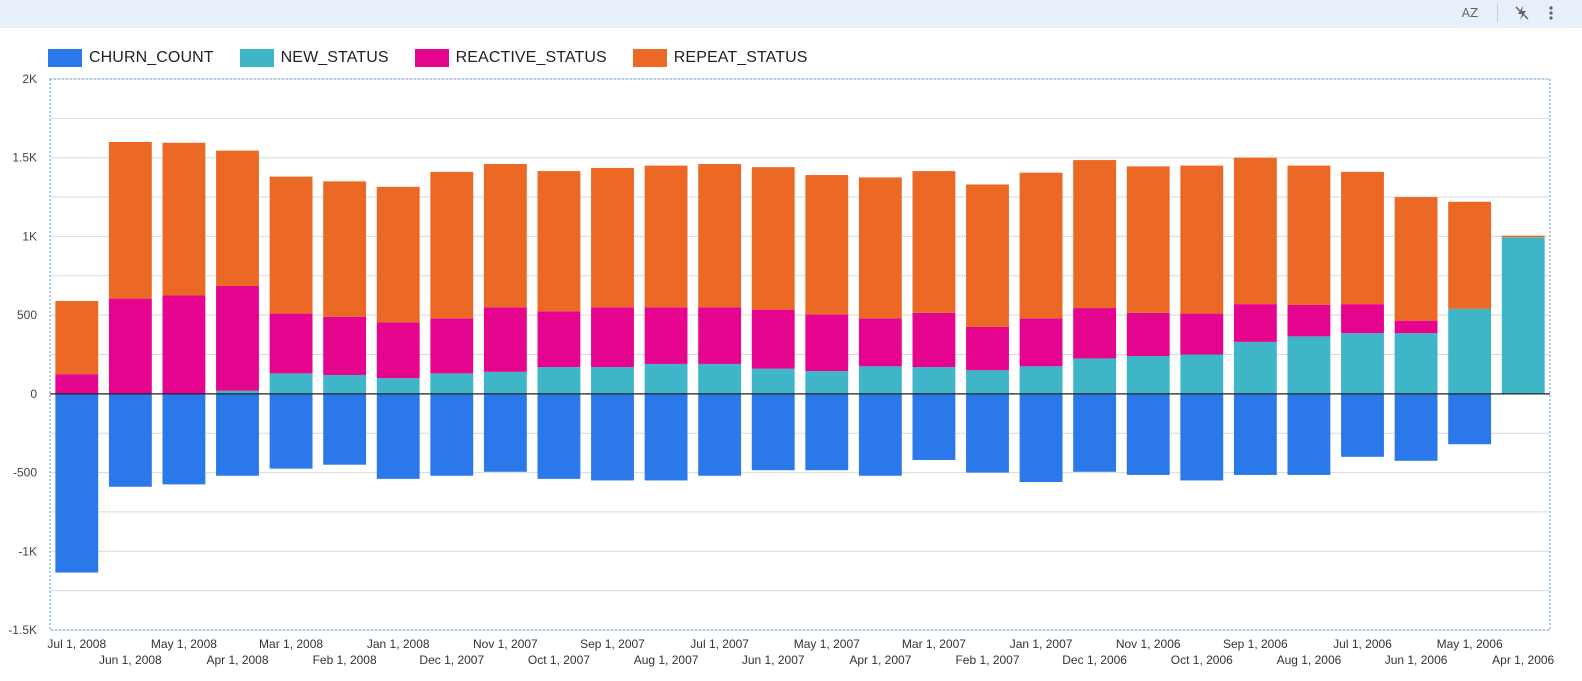  Describe the element at coordinates (131, 58) in the screenshot. I see `legend-item-churn-count: CHURN_COUNT` at that location.